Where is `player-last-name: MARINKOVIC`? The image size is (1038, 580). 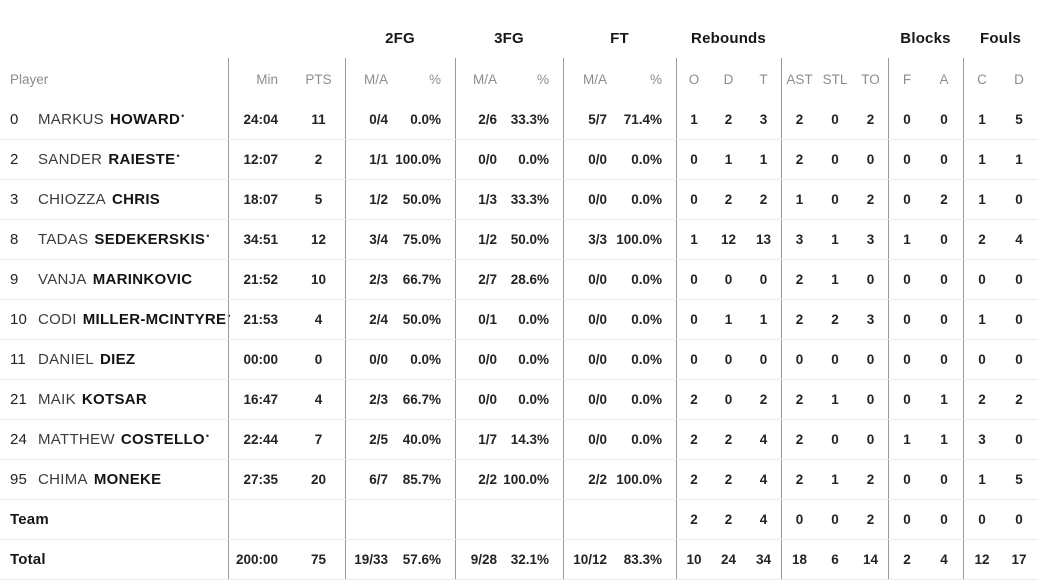
player-last-name: MARINKOVIC is located at coordinates (142, 279).